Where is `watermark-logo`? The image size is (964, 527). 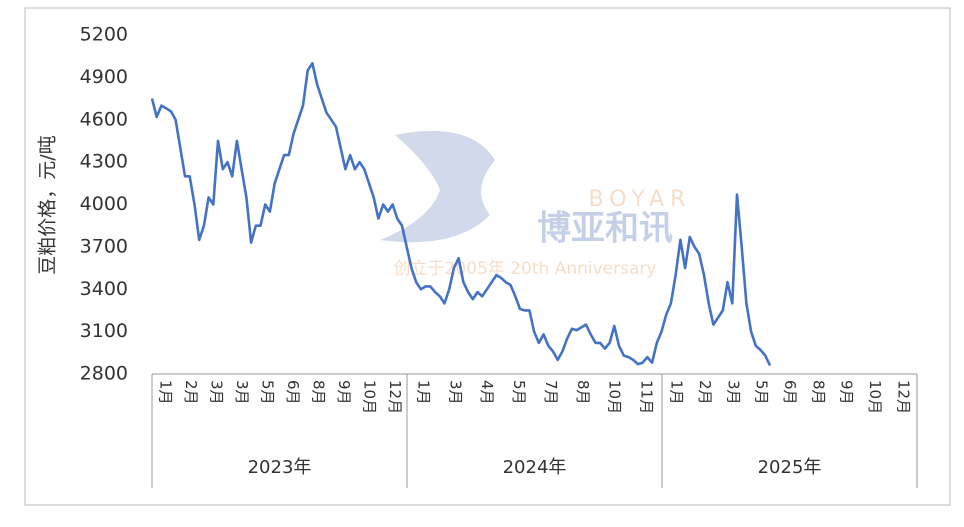
watermark-logo is located at coordinates (437, 186).